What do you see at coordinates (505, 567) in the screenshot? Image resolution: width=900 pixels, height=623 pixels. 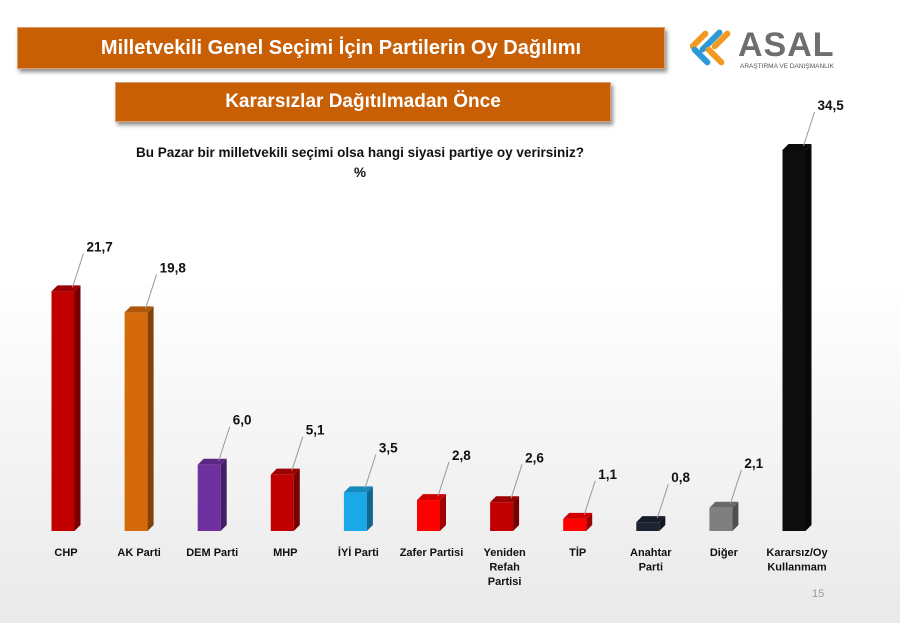 I see `category-label-7: Yeniden Refah Partisi` at bounding box center [505, 567].